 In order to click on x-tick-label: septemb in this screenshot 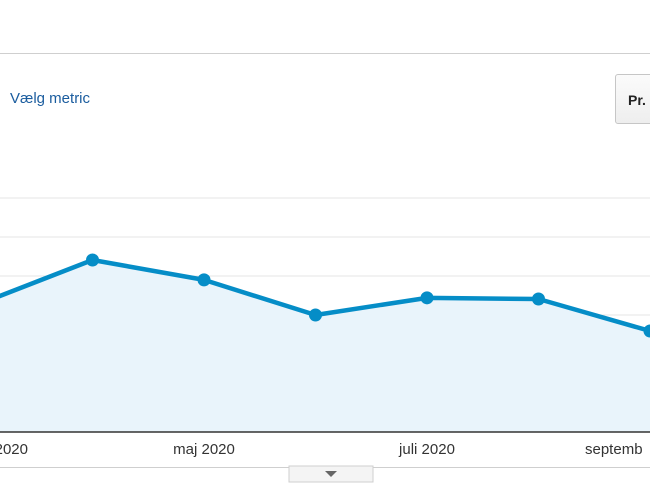, I will do `click(614, 449)`.